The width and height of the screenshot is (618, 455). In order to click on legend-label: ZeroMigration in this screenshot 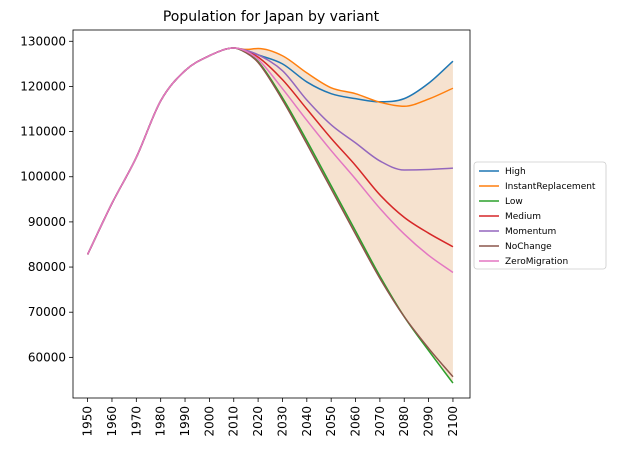, I will do `click(536, 262)`.